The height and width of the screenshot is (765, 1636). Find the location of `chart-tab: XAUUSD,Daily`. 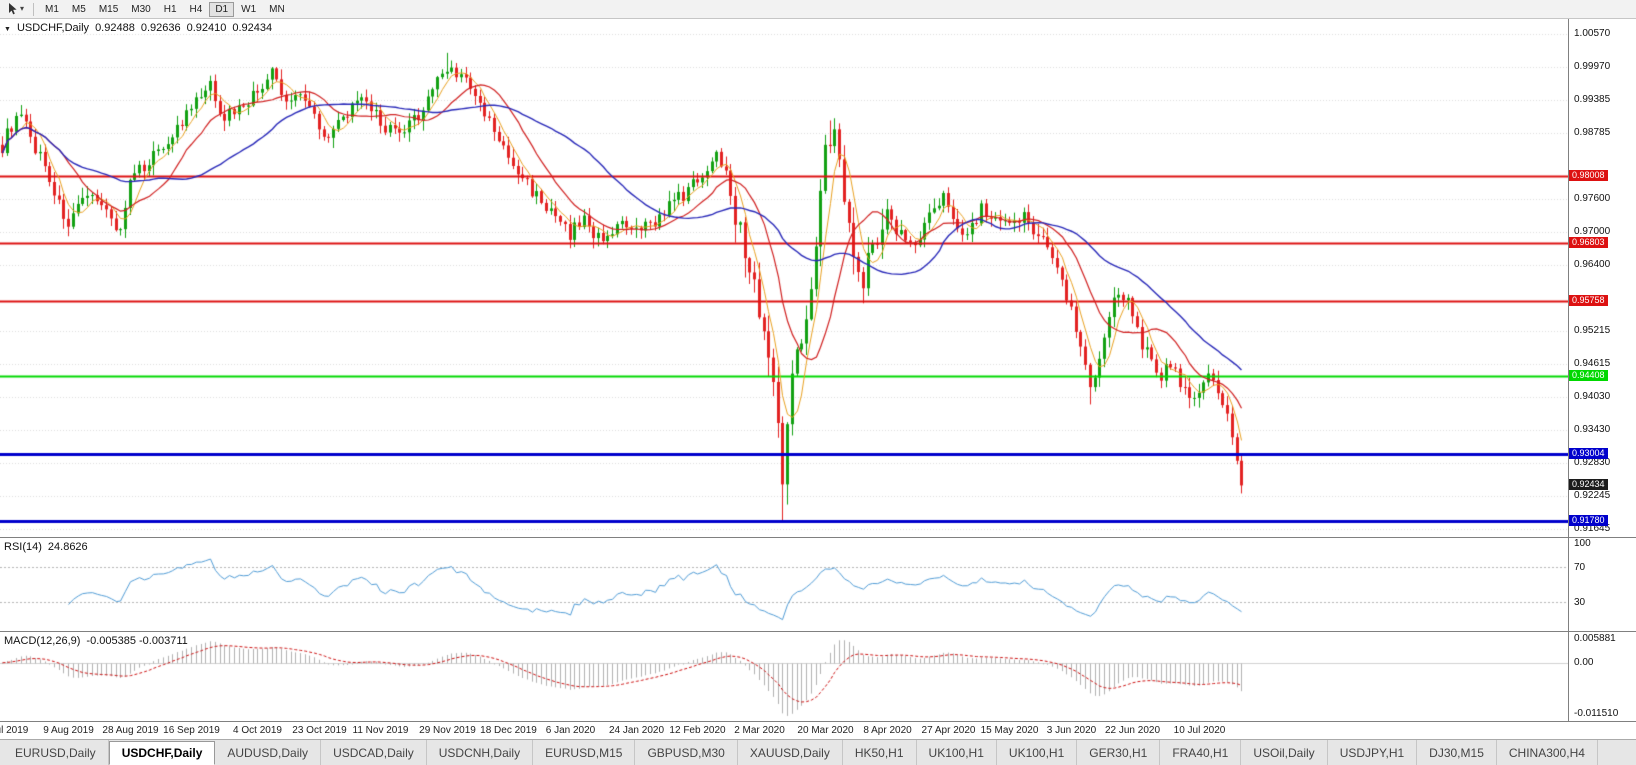

chart-tab: XAUUSD,Daily is located at coordinates (790, 752).